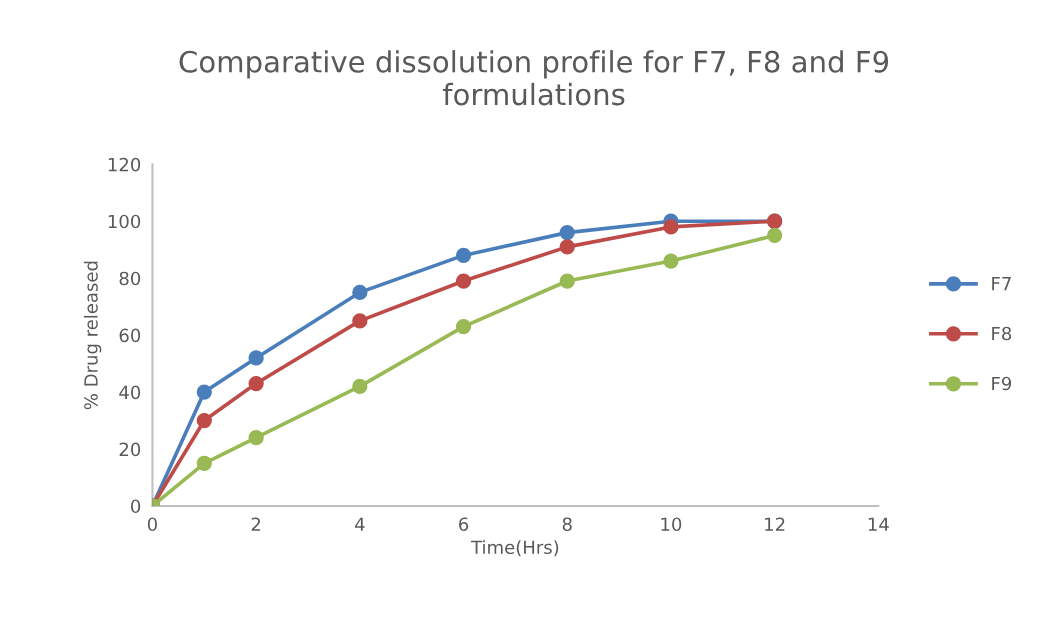 The height and width of the screenshot is (627, 1037). I want to click on y-tick-label: 40, so click(130, 392).